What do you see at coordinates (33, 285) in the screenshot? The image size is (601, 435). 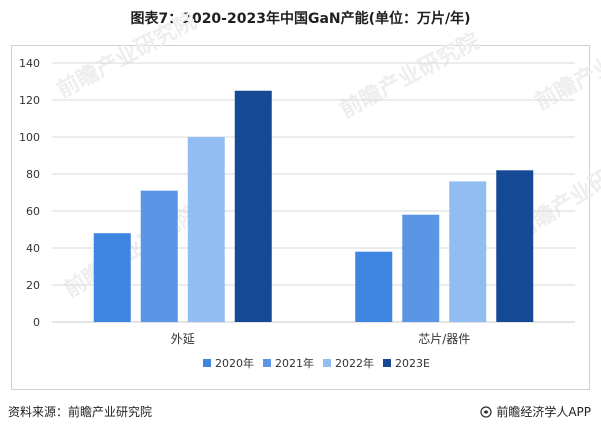 I see `y-tick-label: 20` at bounding box center [33, 285].